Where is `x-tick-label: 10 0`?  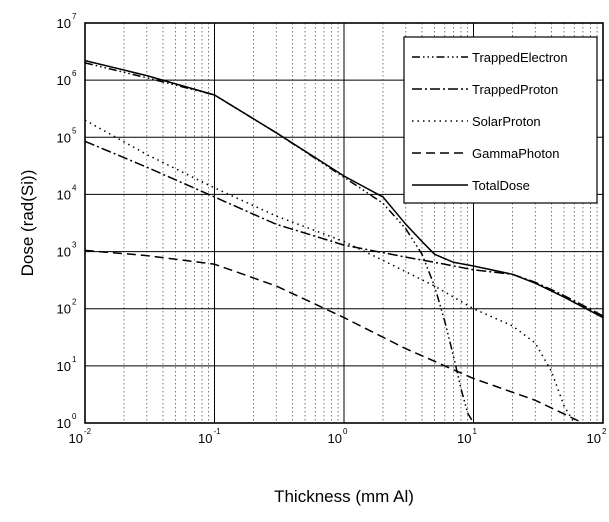 x-tick-label: 10 0 is located at coordinates (338, 436).